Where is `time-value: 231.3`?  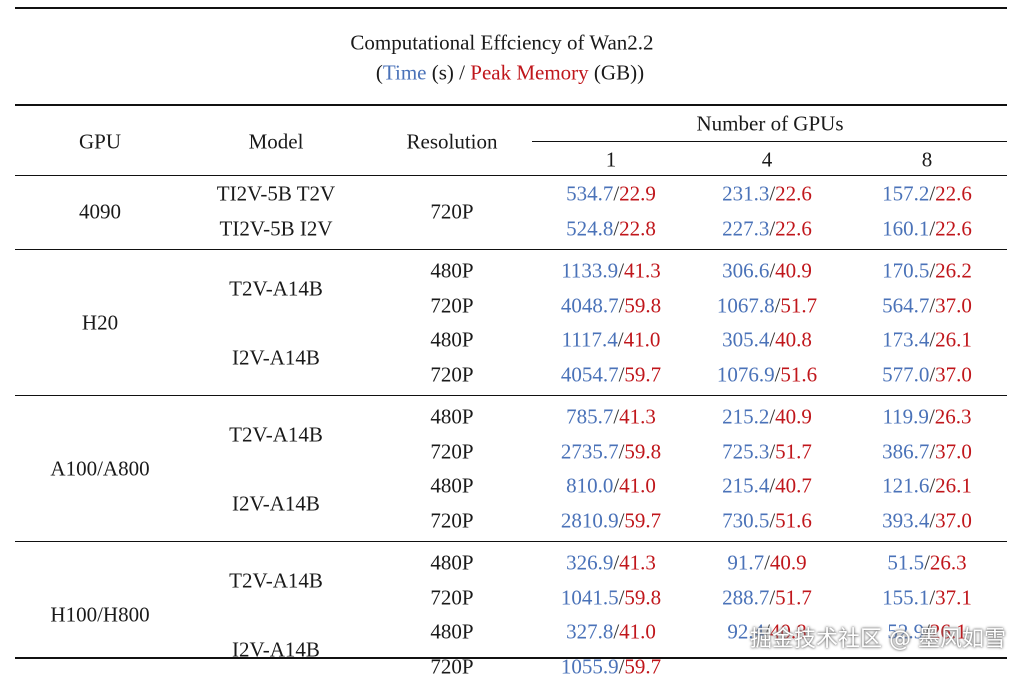
time-value: 231.3 is located at coordinates (746, 193).